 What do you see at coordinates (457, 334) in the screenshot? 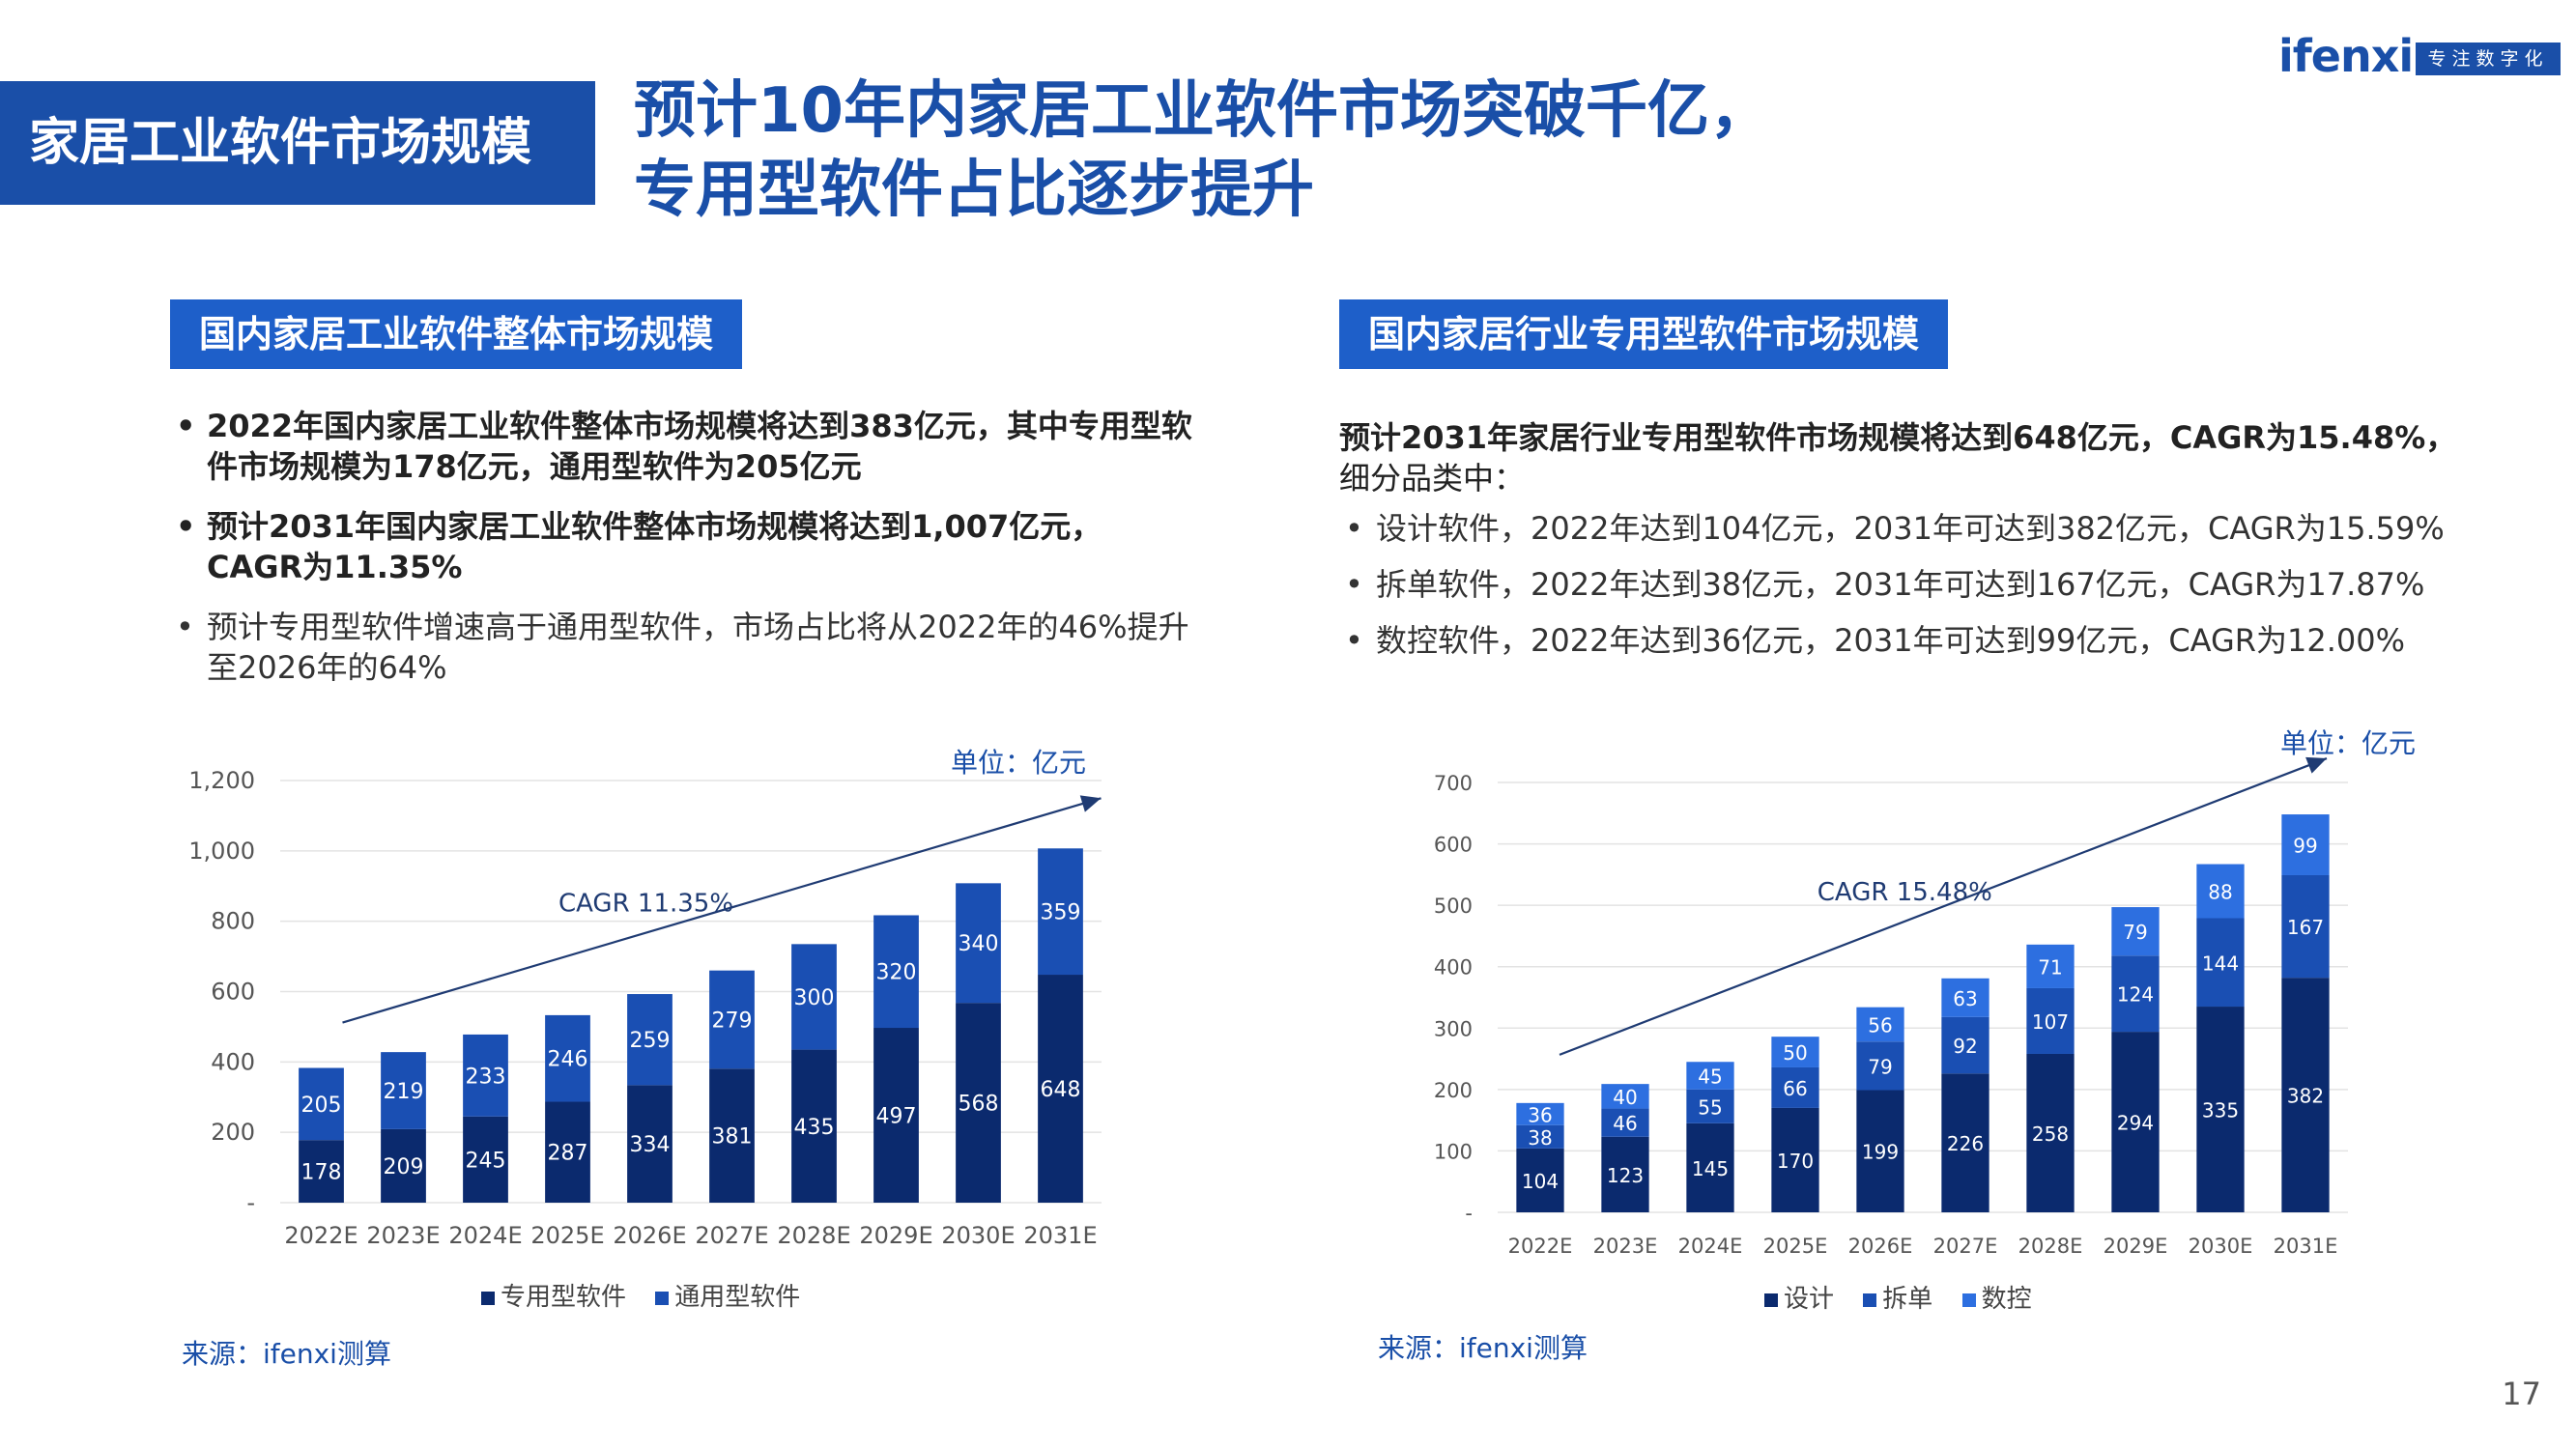
I see `left-section-title: 国内家居工业软件整体市场规模` at bounding box center [457, 334].